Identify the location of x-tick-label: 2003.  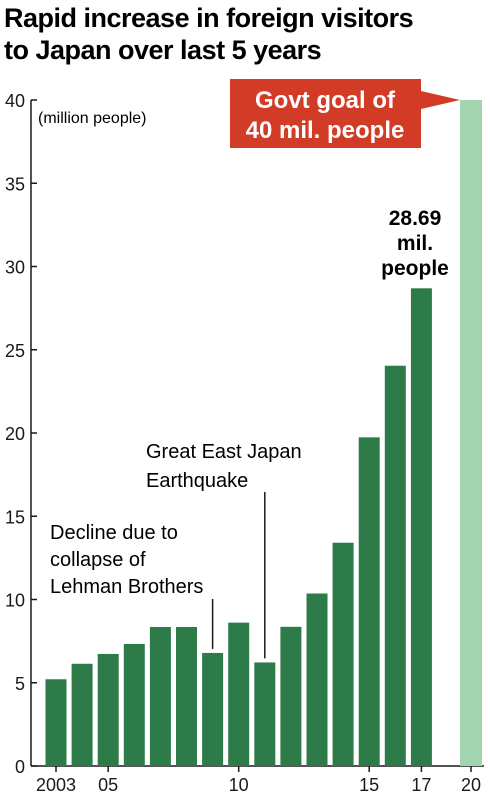
(56, 785).